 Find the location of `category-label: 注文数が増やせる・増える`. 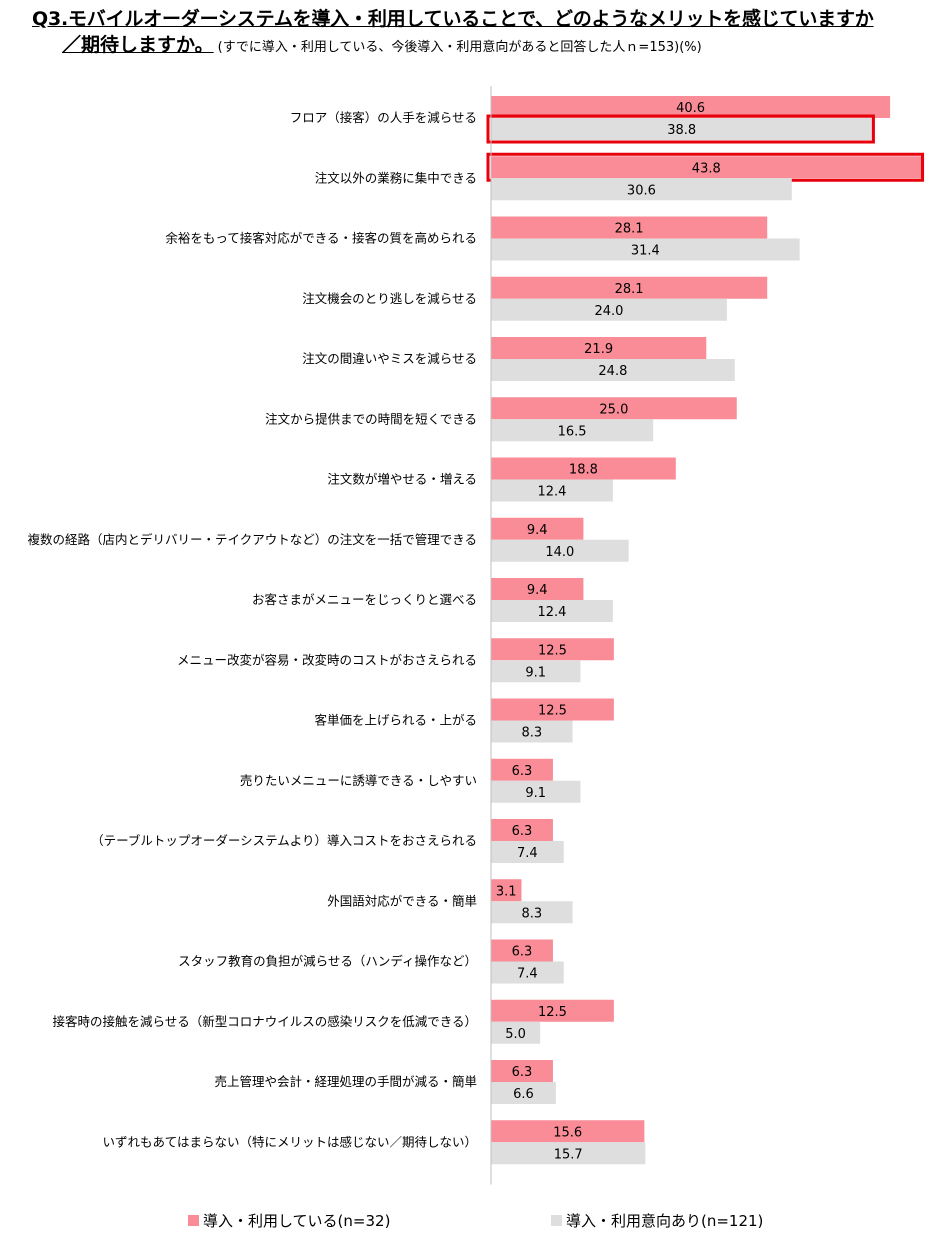

category-label: 注文数が増やせる・増える is located at coordinates (402, 479).